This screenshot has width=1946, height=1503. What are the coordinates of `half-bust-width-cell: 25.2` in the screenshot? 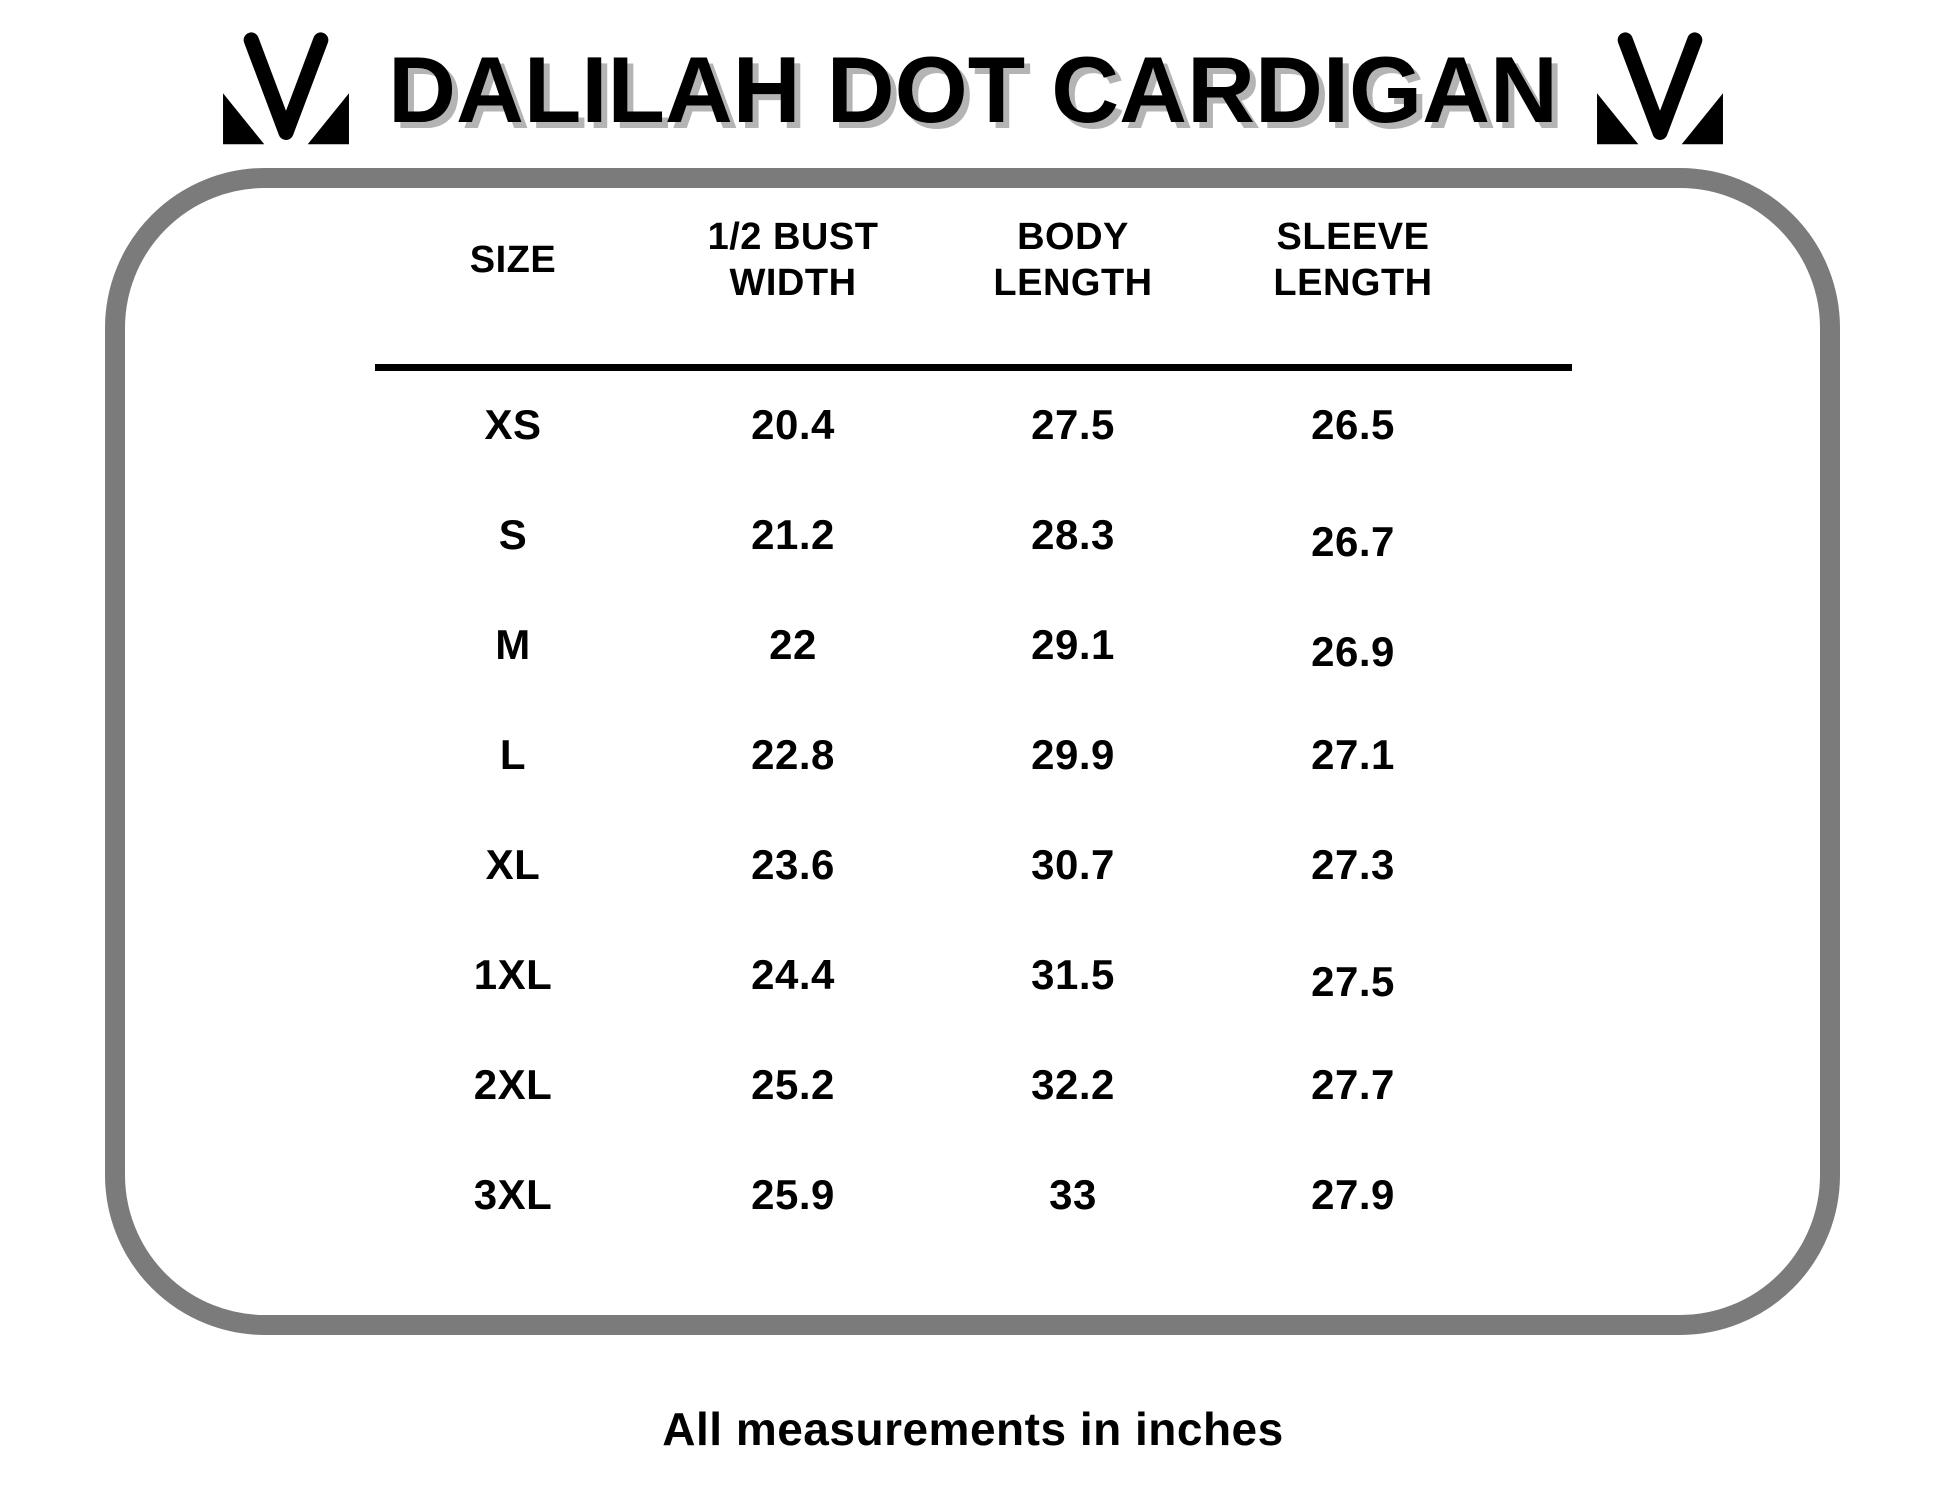 It's located at (793, 1084).